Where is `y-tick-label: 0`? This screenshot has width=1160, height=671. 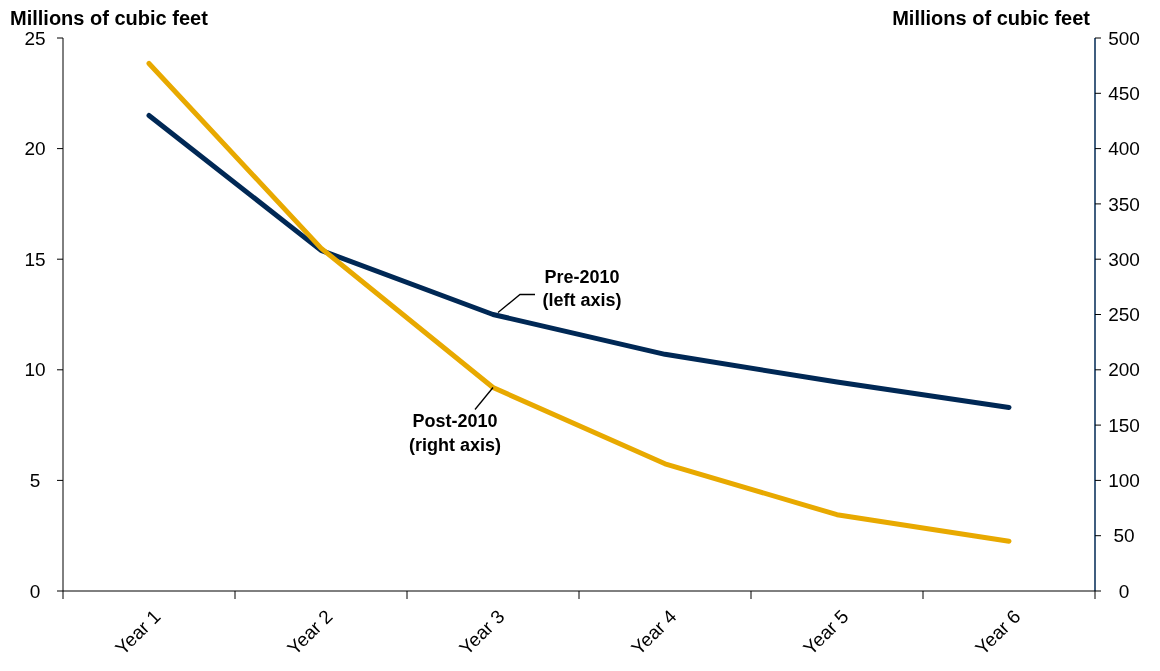 y-tick-label: 0 is located at coordinates (35, 591).